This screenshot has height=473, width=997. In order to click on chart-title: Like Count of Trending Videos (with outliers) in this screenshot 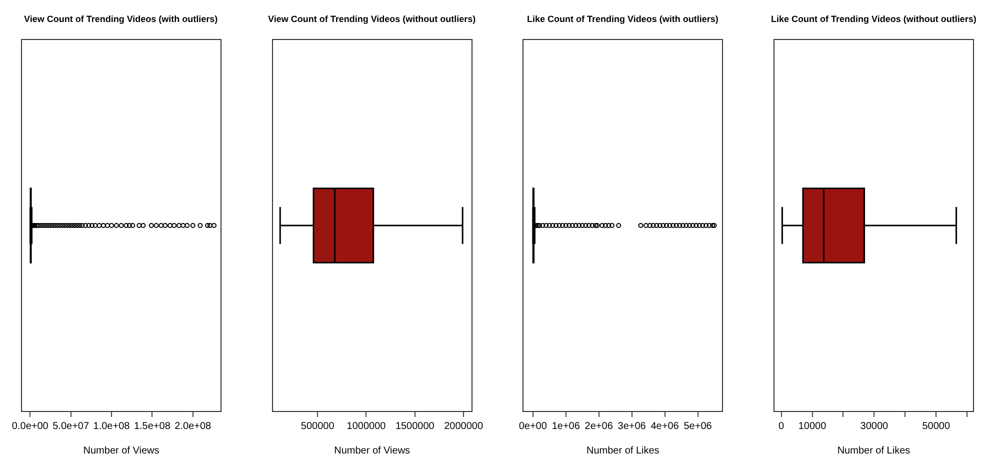, I will do `click(622, 19)`.